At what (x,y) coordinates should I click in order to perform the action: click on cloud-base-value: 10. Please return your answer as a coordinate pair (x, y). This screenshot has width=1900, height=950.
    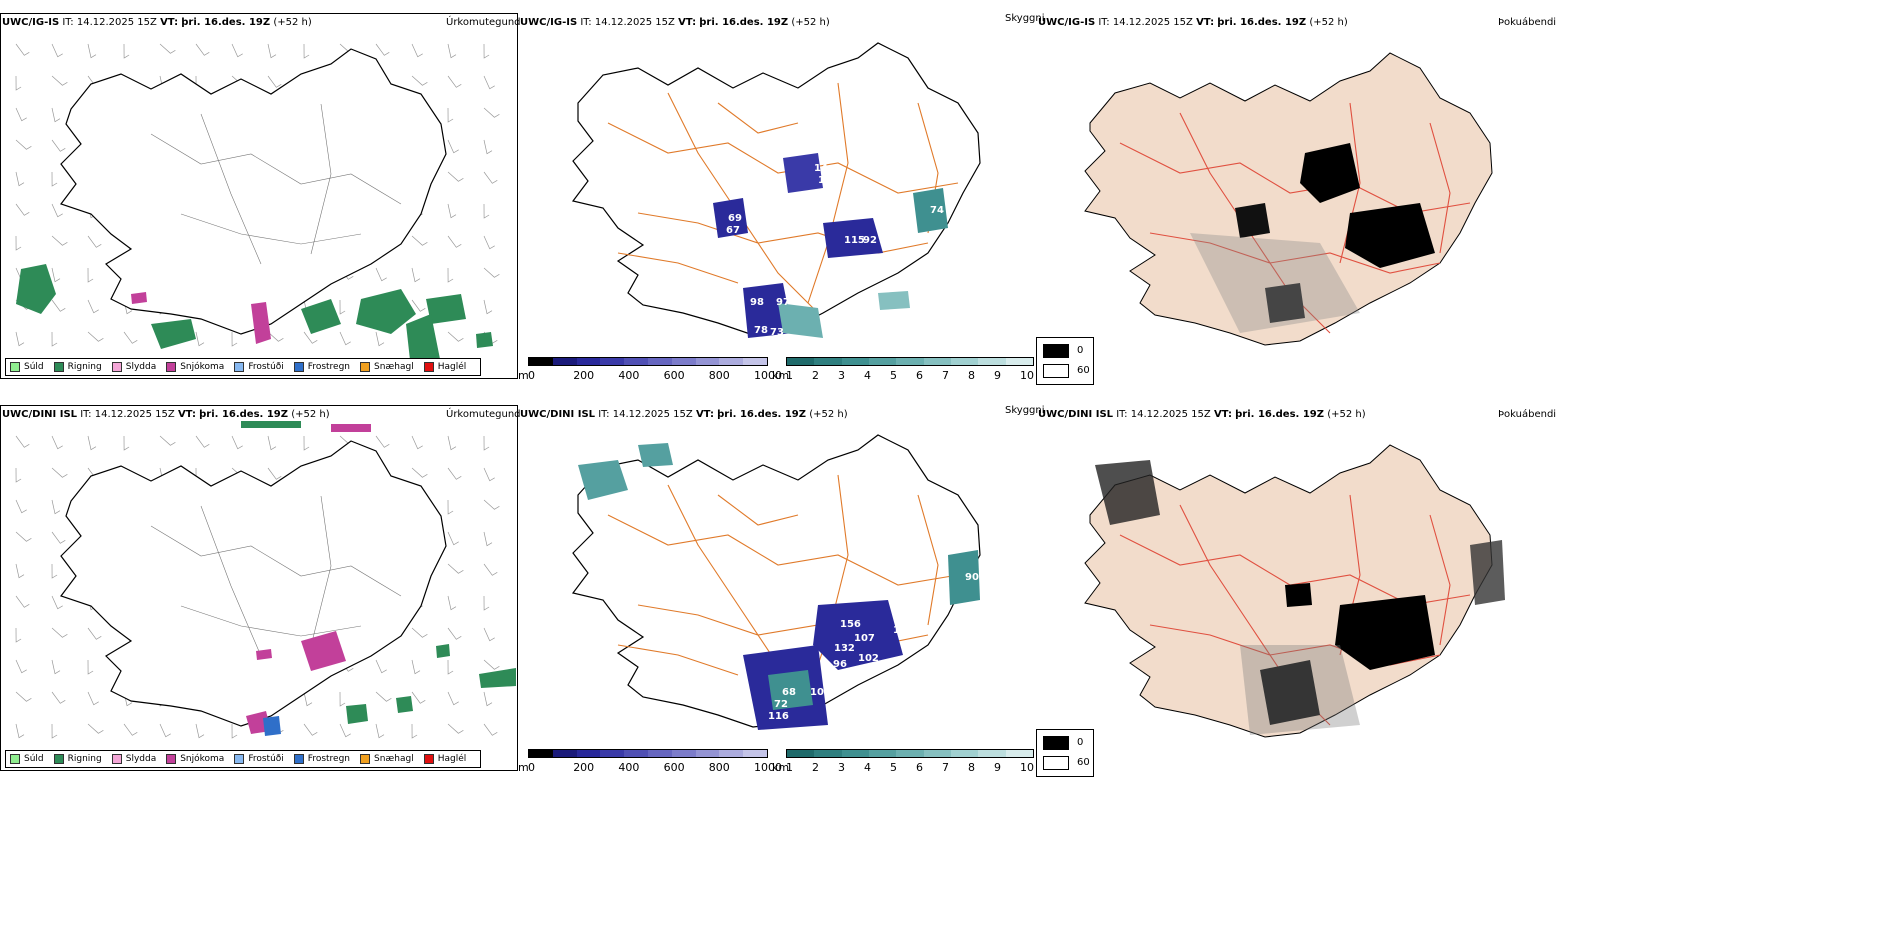
    Looking at the image, I should click on (817, 692).